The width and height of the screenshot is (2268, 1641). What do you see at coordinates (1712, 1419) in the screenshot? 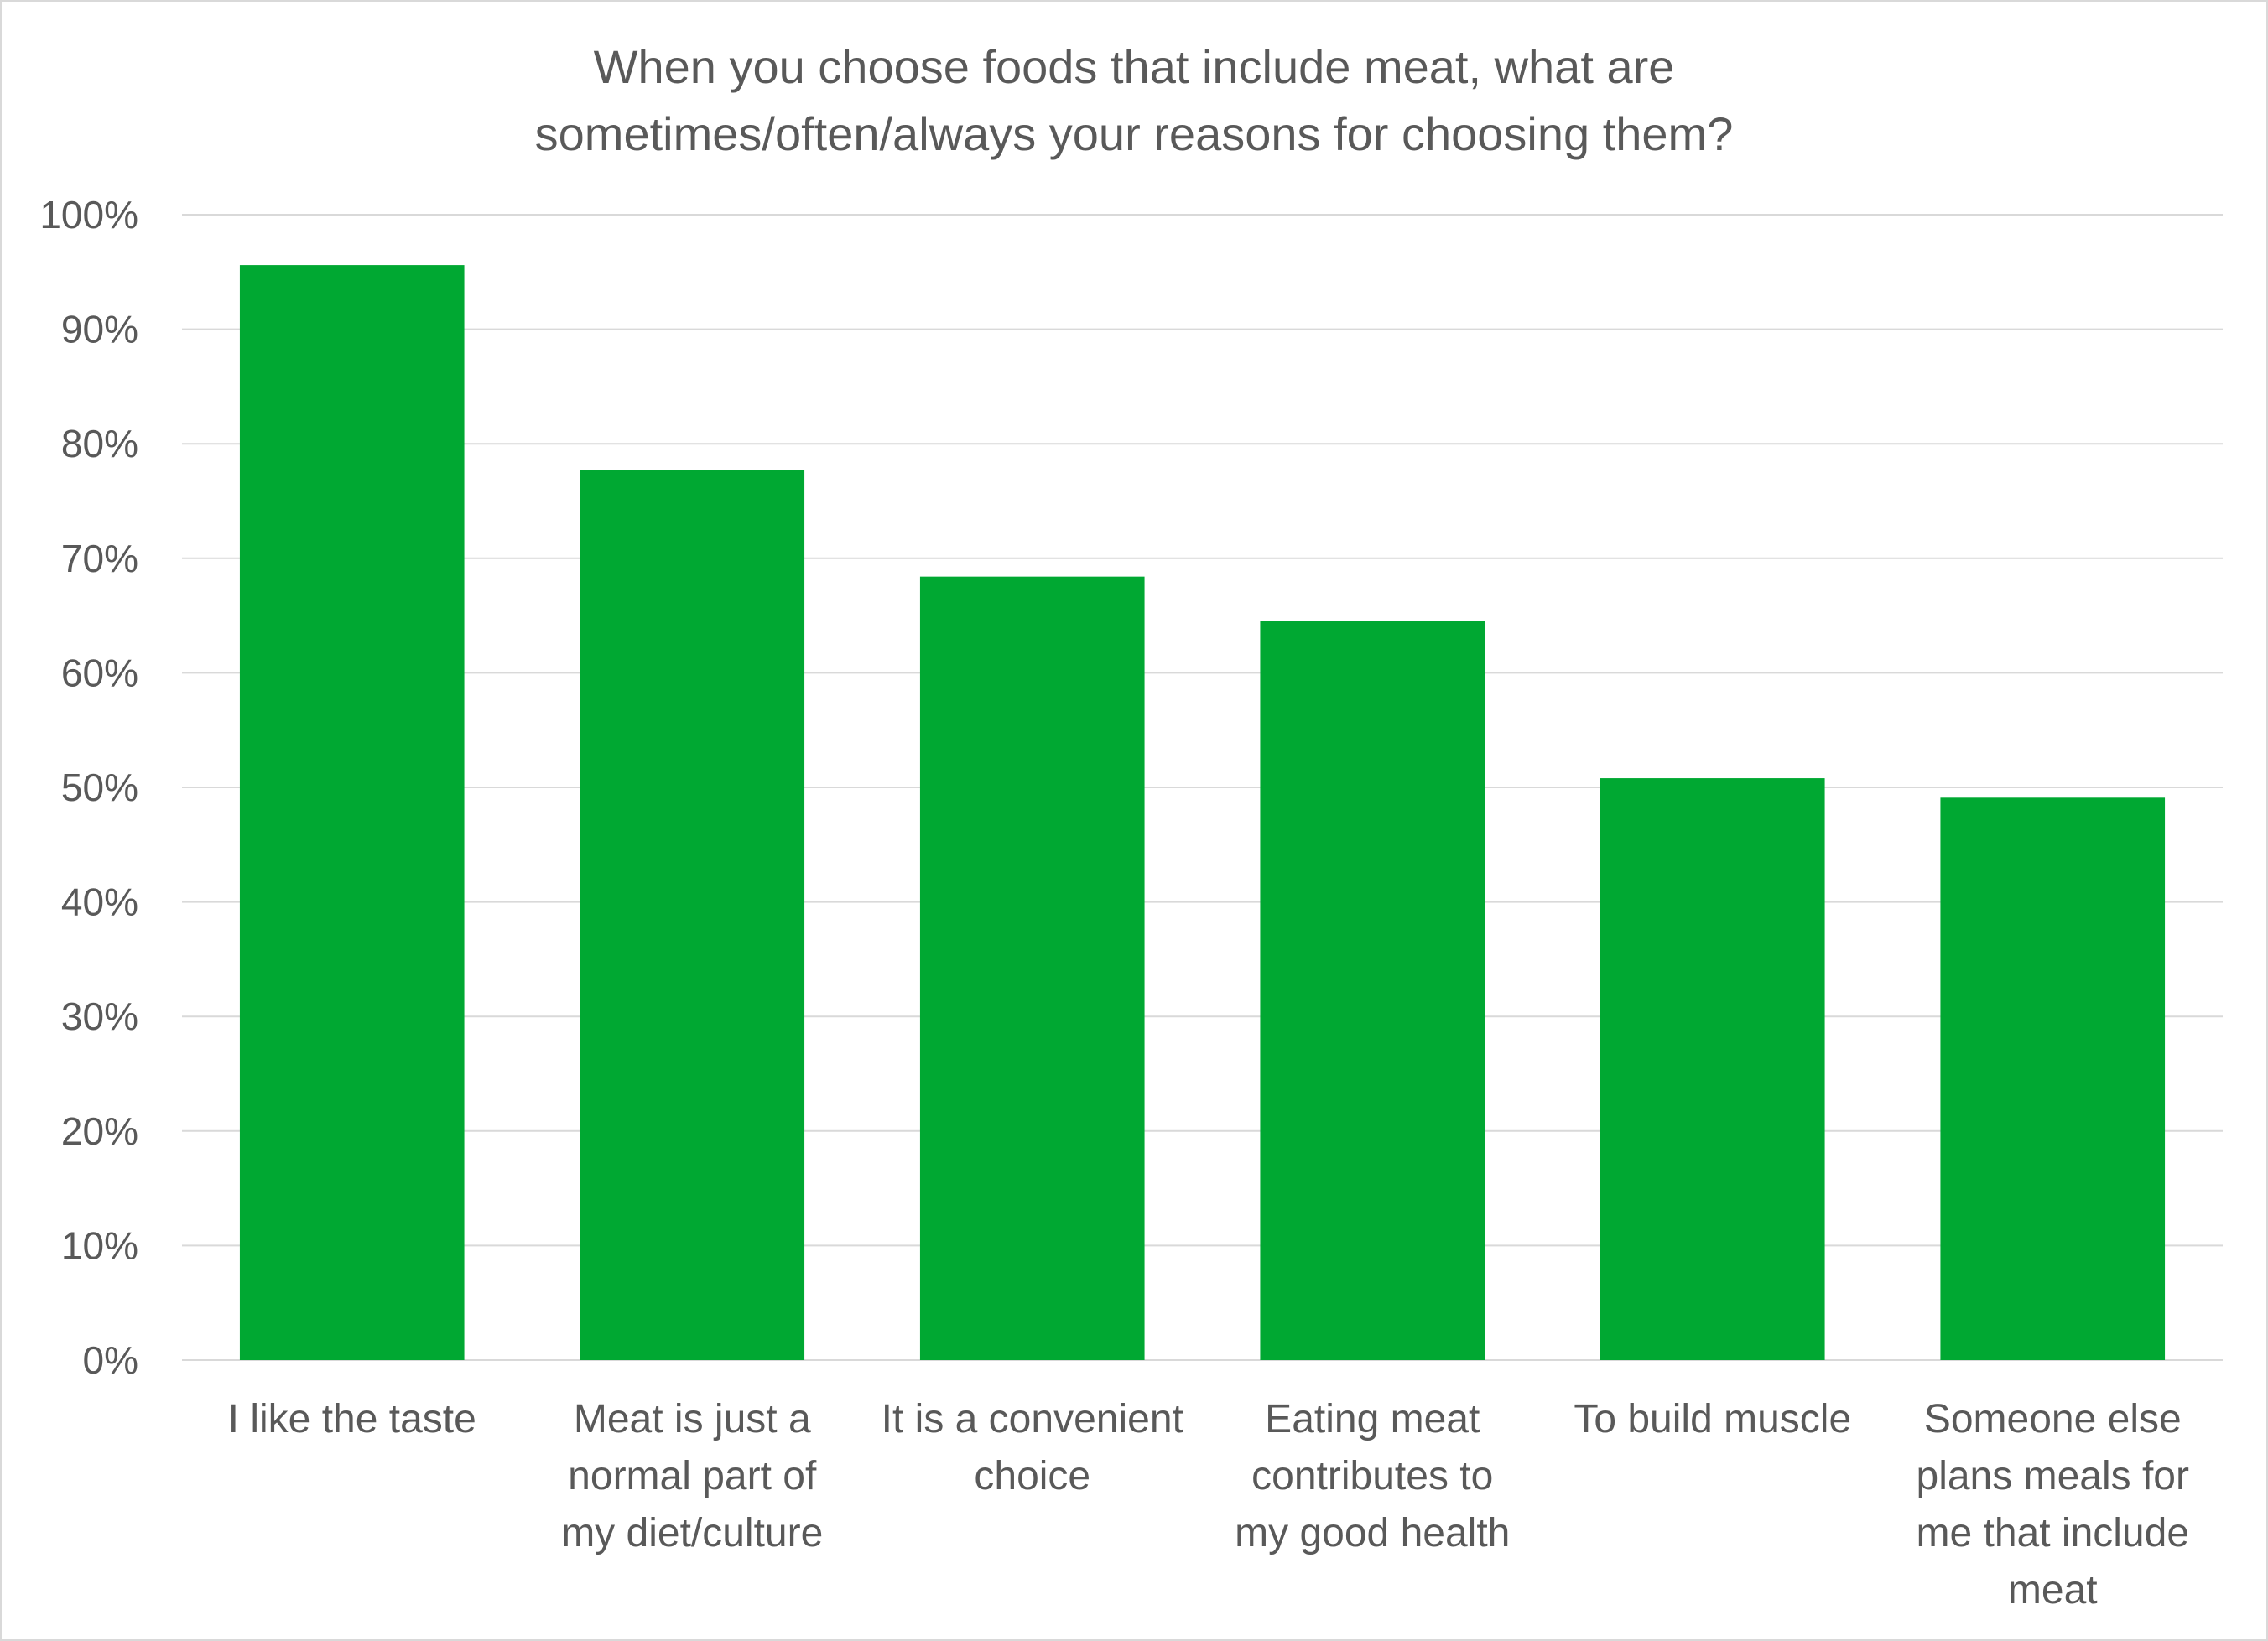
I see `x-category-label: To build muscle` at bounding box center [1712, 1419].